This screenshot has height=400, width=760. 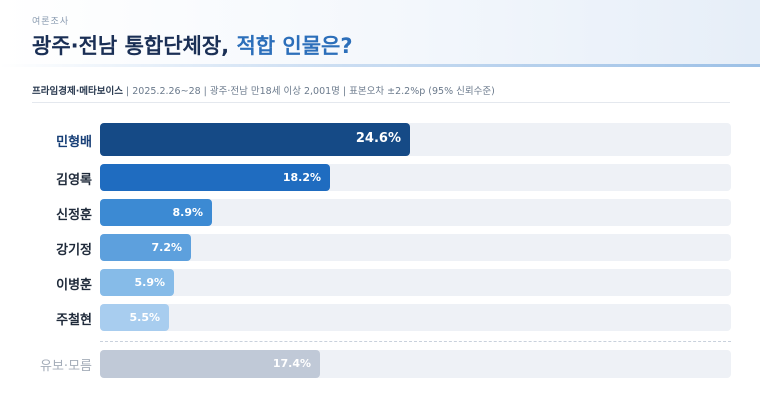 What do you see at coordinates (78, 91) in the screenshot?
I see `source-org: 프라임경제·메타보이스` at bounding box center [78, 91].